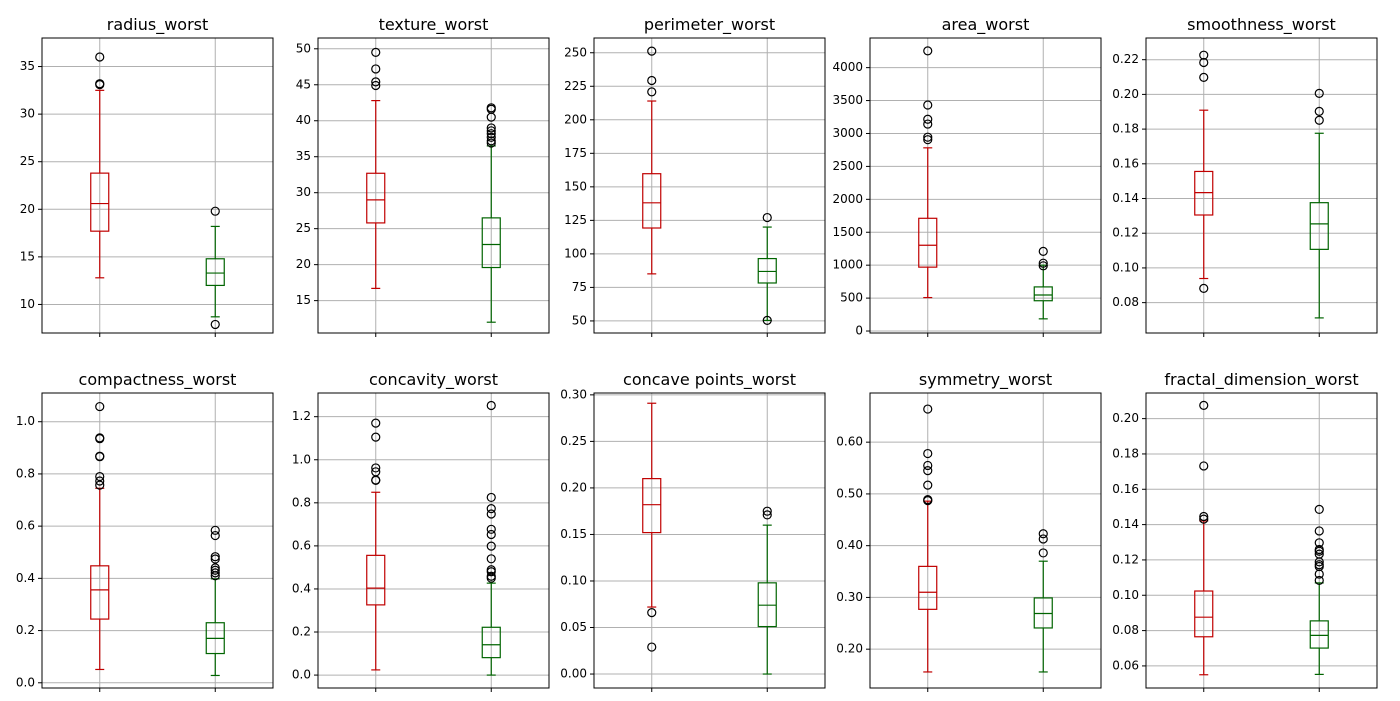 This screenshot has height=701, width=1400. I want to click on y-tick-label: 0.60, so click(849, 442).